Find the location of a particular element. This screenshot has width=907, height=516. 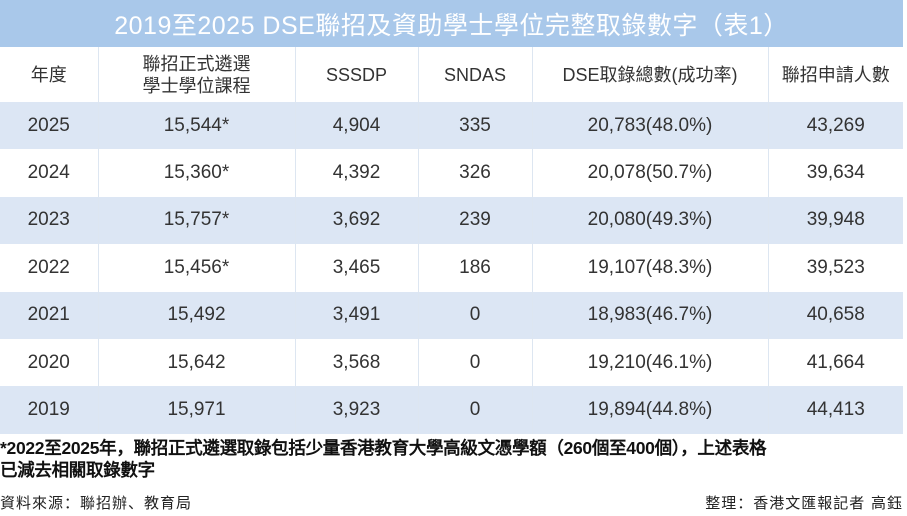

cell-jupas-offers: 15,971 is located at coordinates (196, 410).